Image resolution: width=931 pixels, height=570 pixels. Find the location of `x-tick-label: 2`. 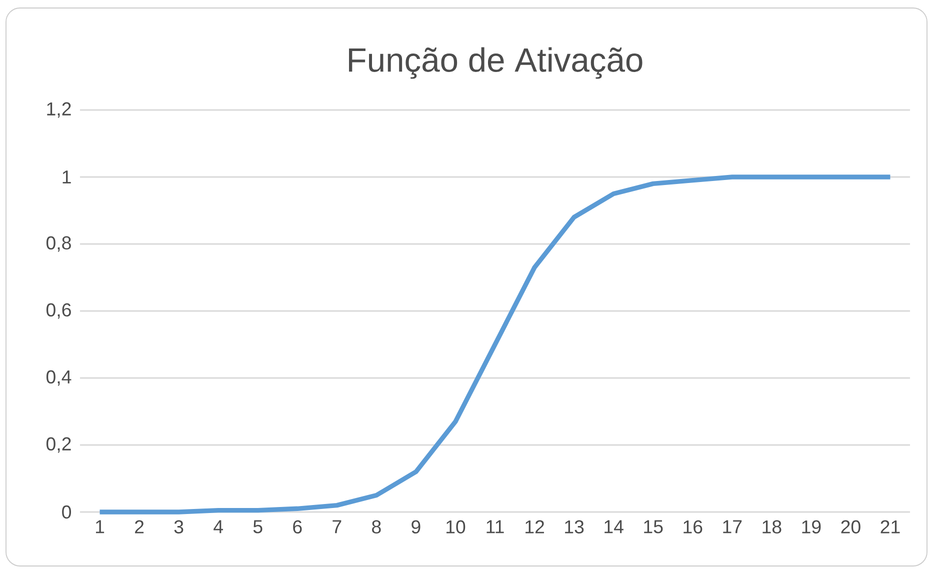

x-tick-label: 2 is located at coordinates (139, 527).